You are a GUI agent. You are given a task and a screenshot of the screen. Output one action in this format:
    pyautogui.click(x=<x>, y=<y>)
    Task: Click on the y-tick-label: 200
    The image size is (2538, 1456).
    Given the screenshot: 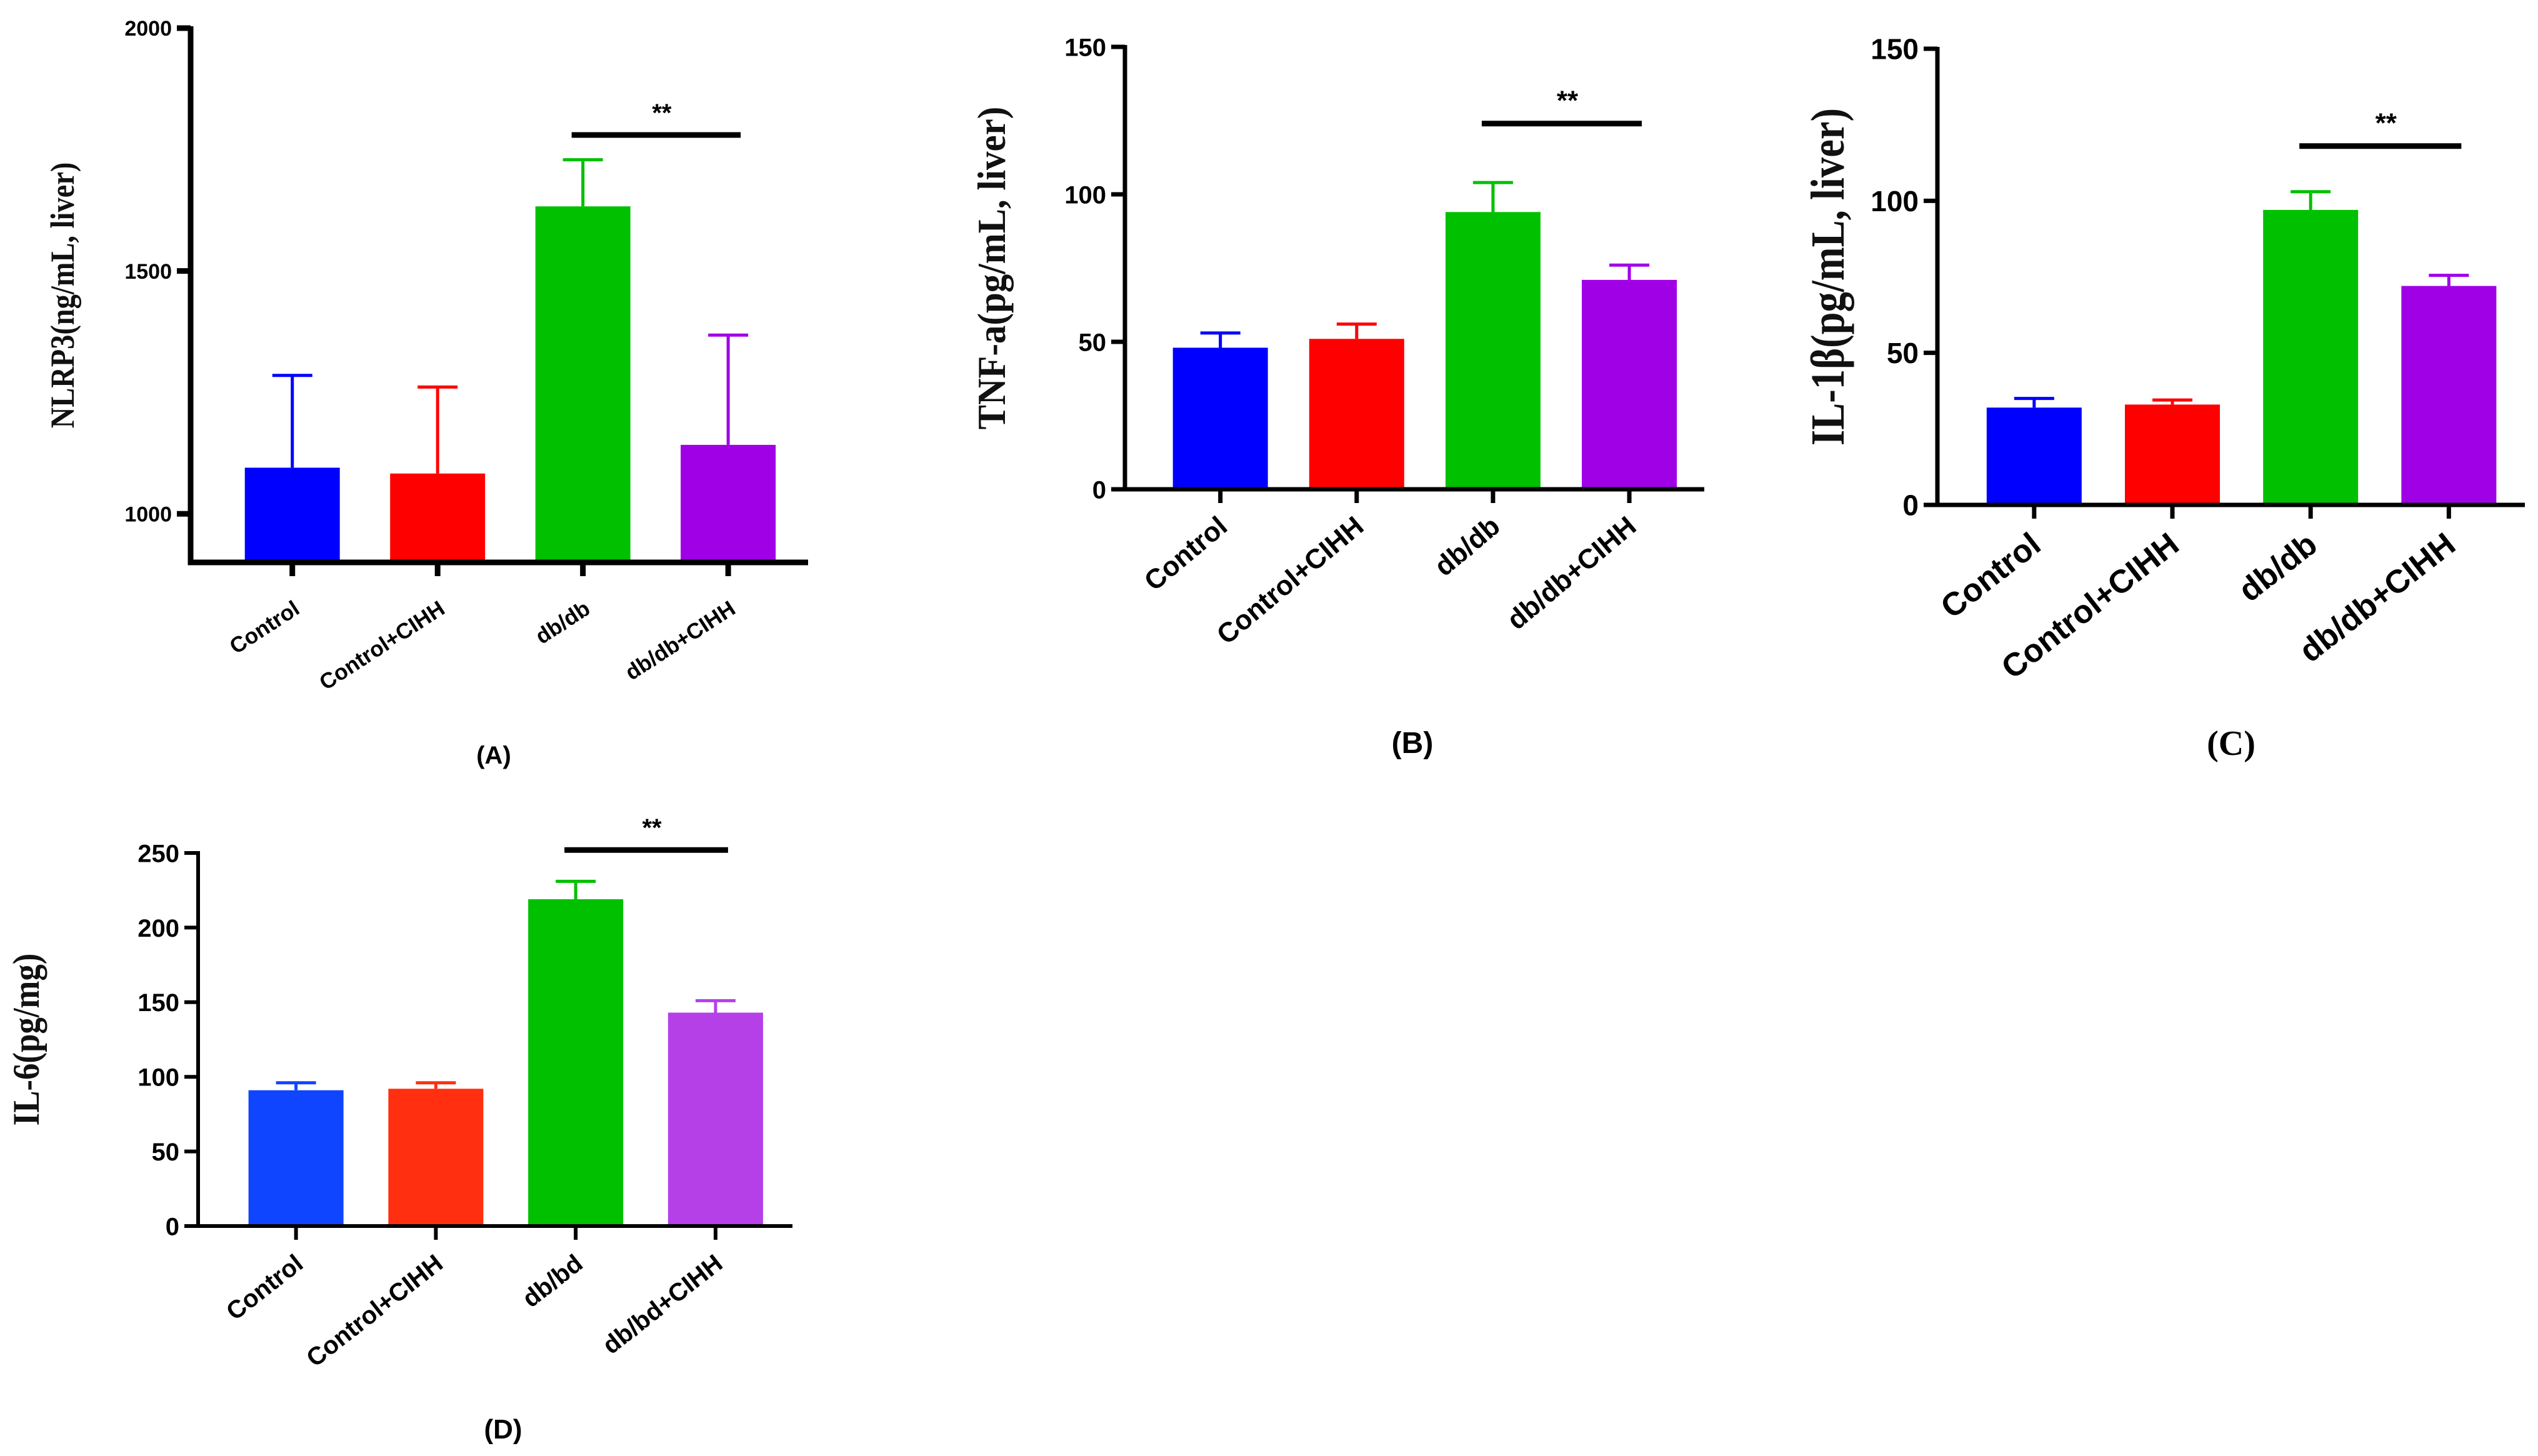 What is the action you would take?
    pyautogui.click(x=158, y=928)
    